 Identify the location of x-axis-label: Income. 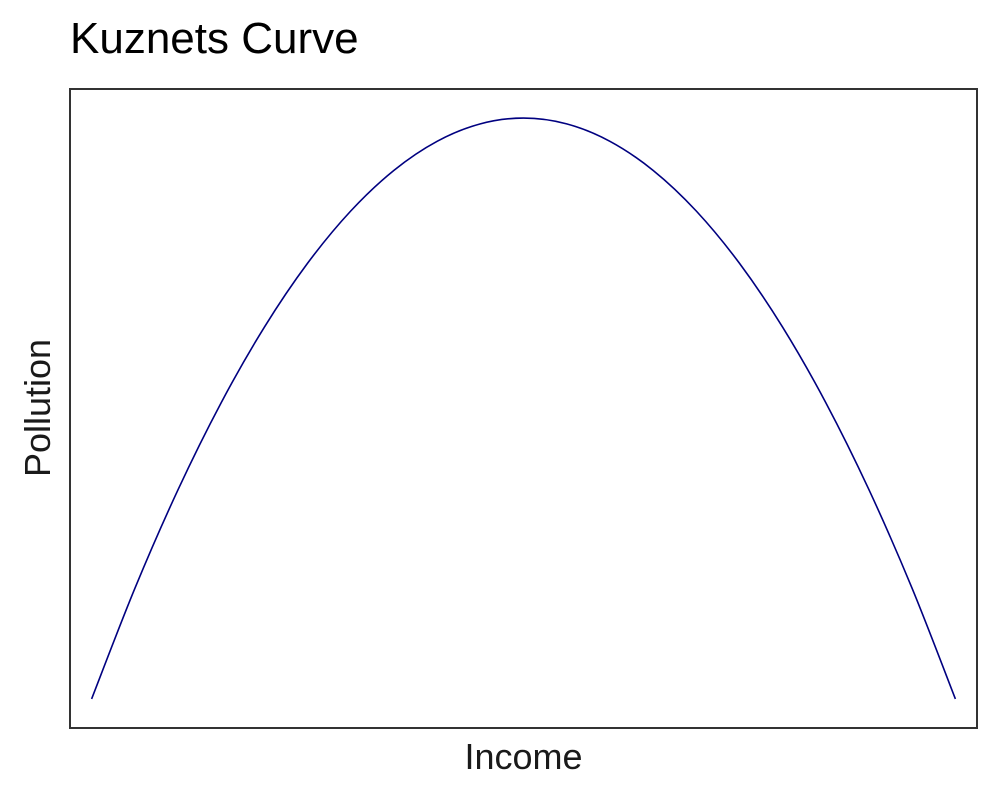
(523, 756).